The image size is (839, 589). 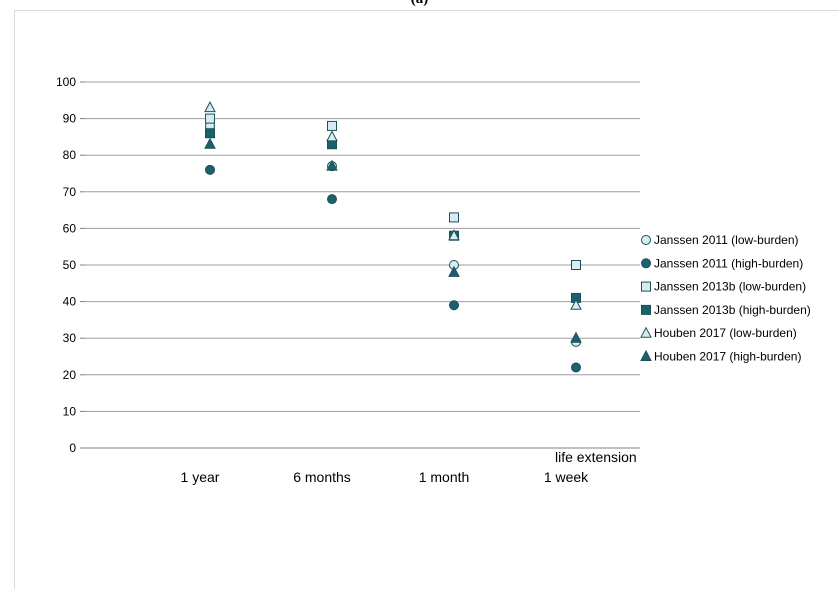 What do you see at coordinates (200, 477) in the screenshot?
I see `x-category-label: 1 year` at bounding box center [200, 477].